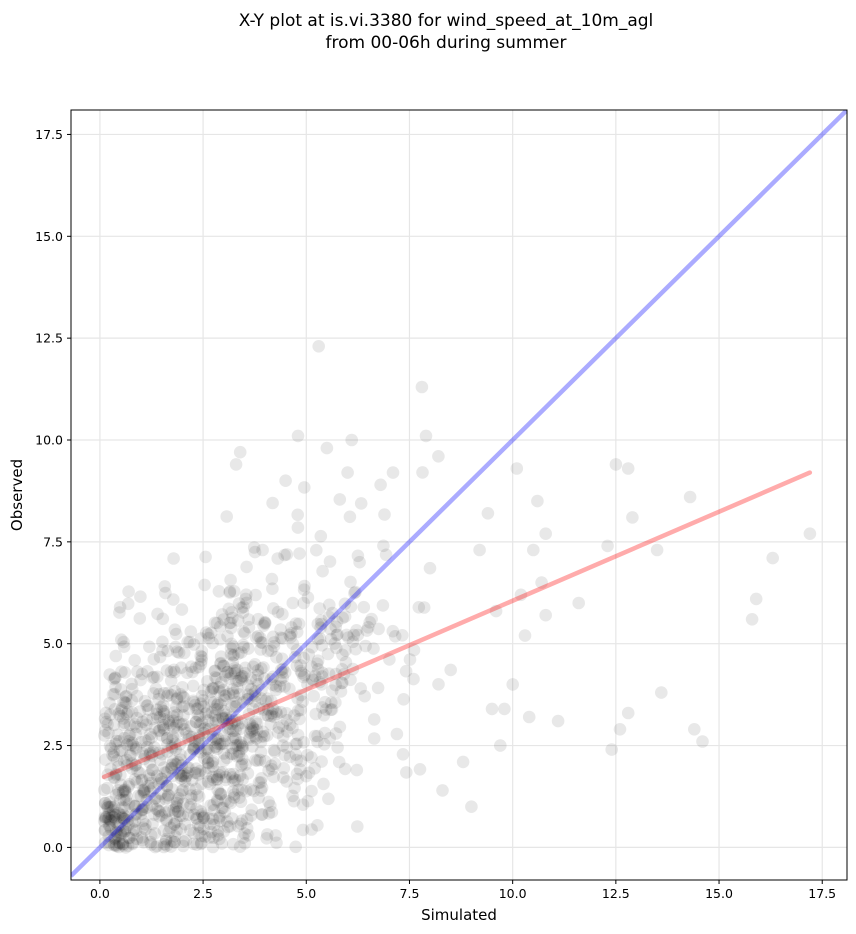 The height and width of the screenshot is (934, 856). I want to click on x-tick-label: 7.5, so click(410, 893).